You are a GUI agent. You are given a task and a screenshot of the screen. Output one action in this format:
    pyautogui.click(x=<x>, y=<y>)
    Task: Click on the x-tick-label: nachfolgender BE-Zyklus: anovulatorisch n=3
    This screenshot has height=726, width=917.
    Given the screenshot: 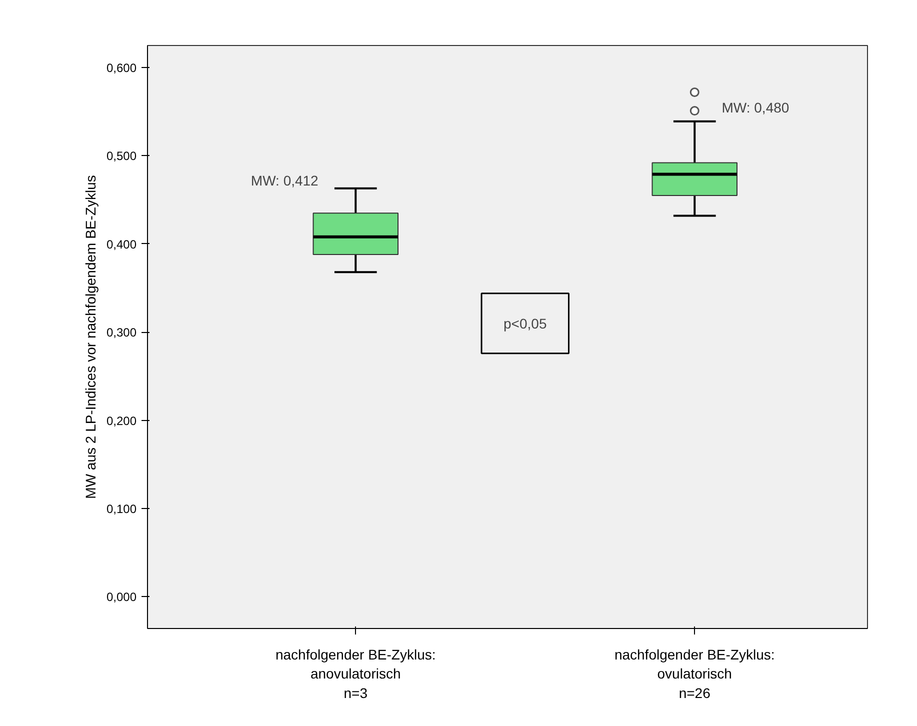 What is the action you would take?
    pyautogui.click(x=355, y=673)
    